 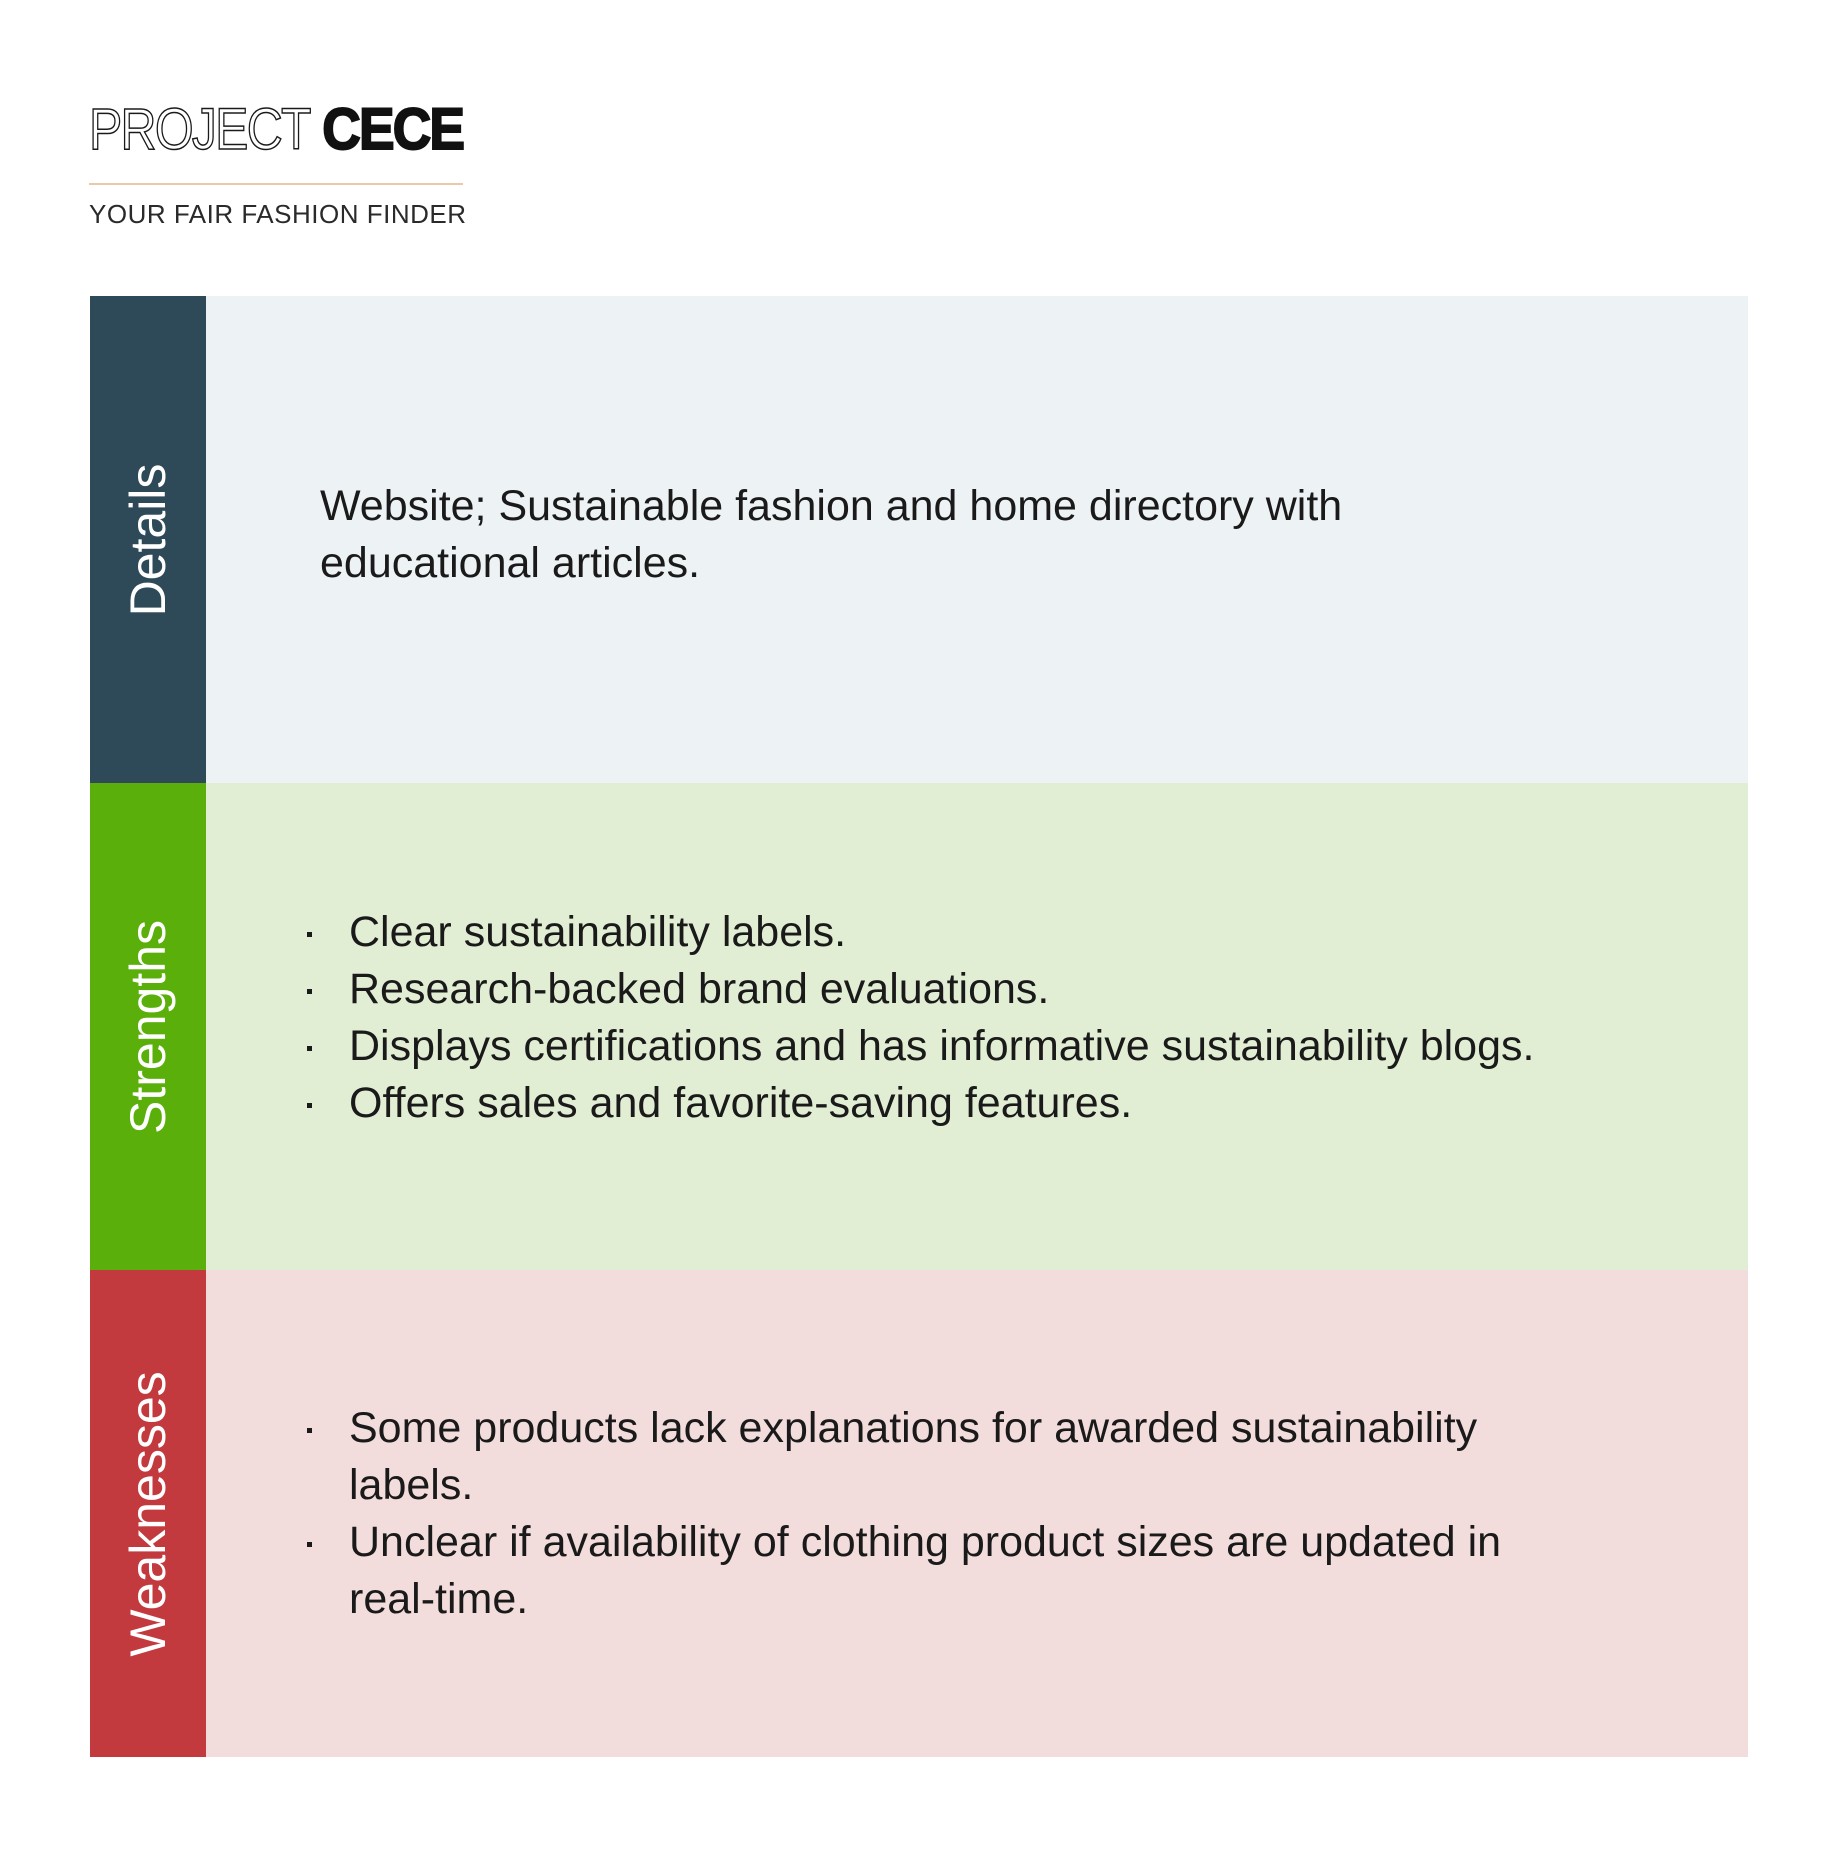 I want to click on details-label: Details, so click(x=148, y=539).